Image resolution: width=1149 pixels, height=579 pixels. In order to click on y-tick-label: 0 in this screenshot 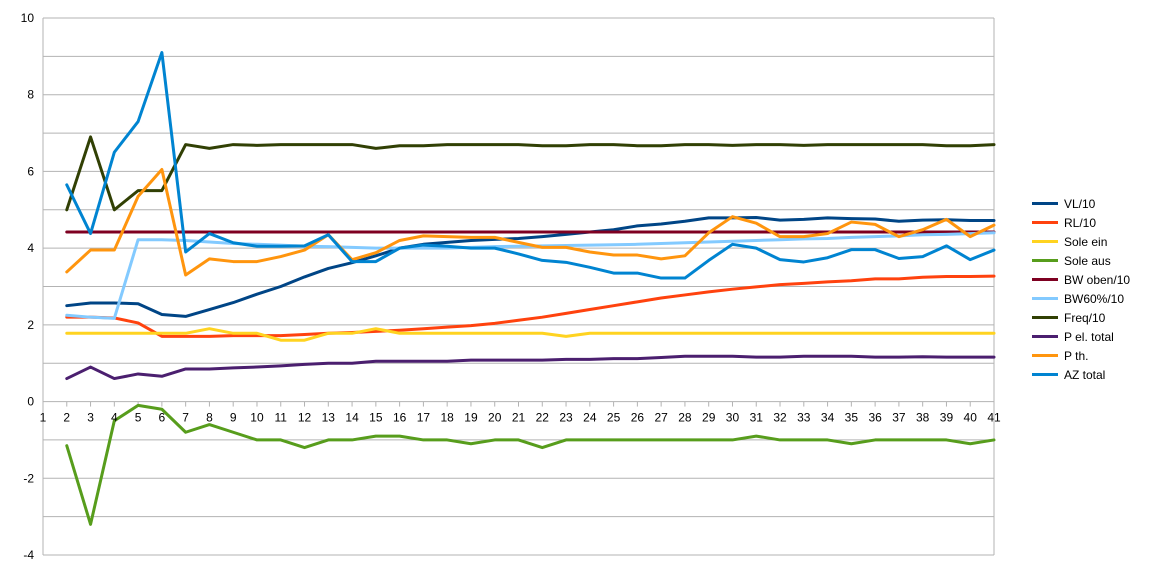, I will do `click(30, 402)`.